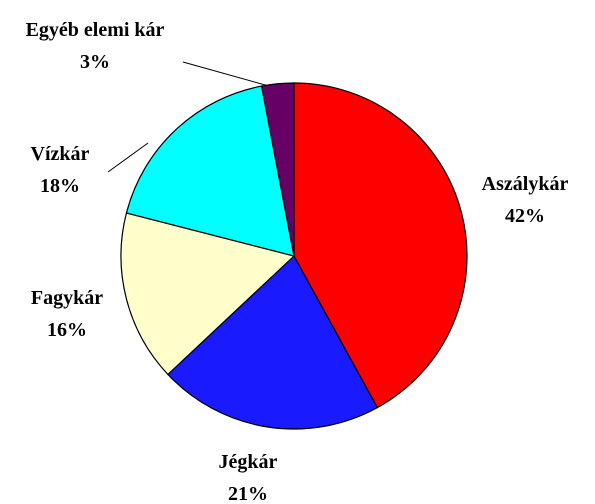 The height and width of the screenshot is (504, 595). I want to click on slice-label: Fagykár 16%, so click(67, 314).